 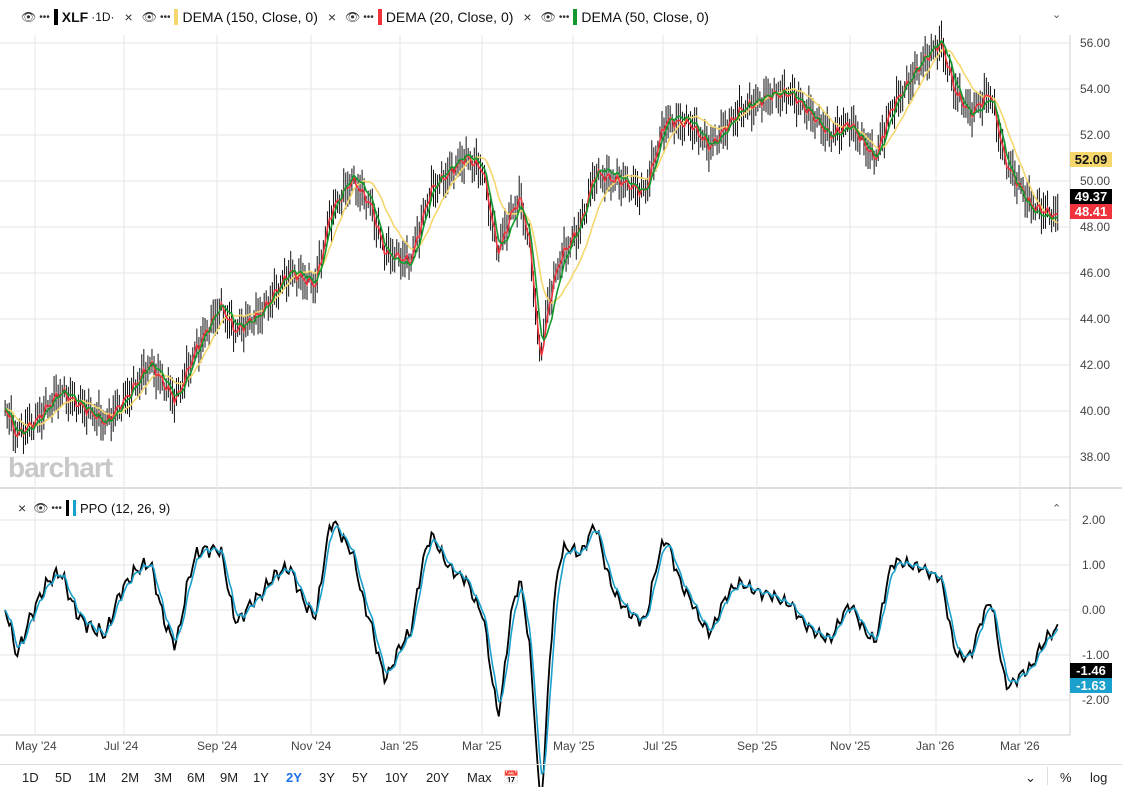 I want to click on close-last-tag: 49.37, so click(x=1091, y=196).